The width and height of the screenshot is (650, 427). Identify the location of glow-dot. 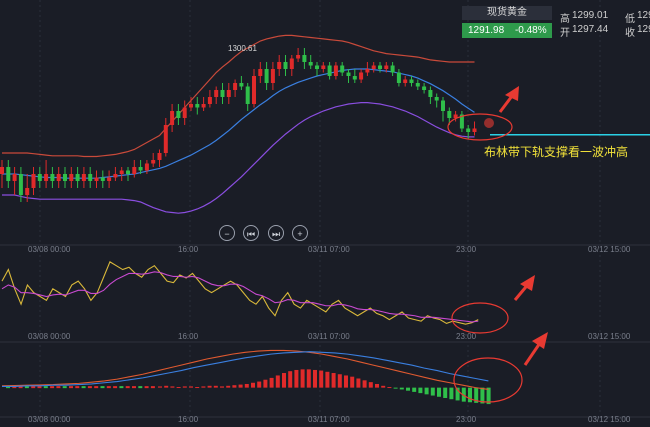
(489, 123).